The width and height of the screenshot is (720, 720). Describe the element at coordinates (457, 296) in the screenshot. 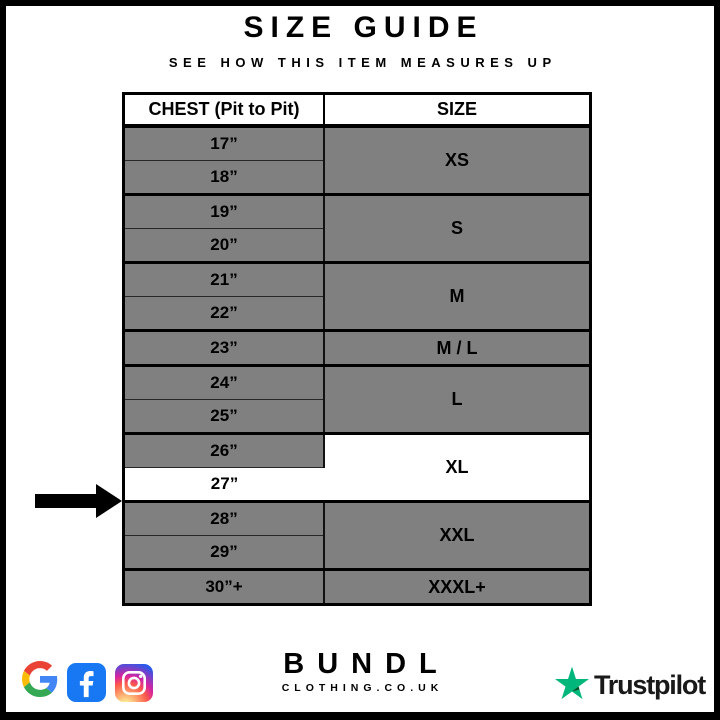

I see `size-cell: M` at that location.